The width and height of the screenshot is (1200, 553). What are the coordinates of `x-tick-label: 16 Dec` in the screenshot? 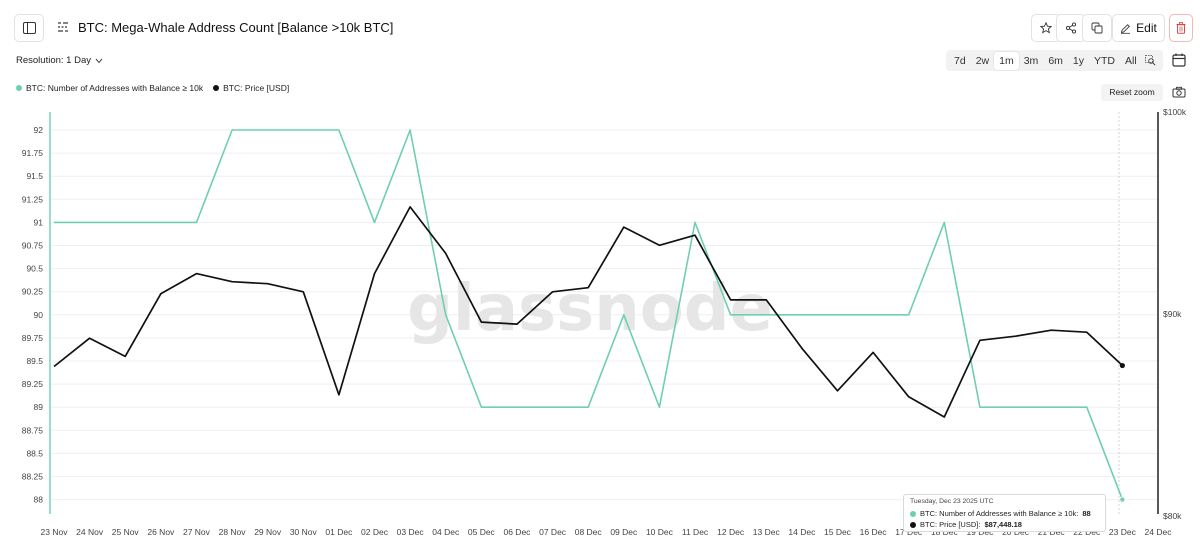 It's located at (874, 532).